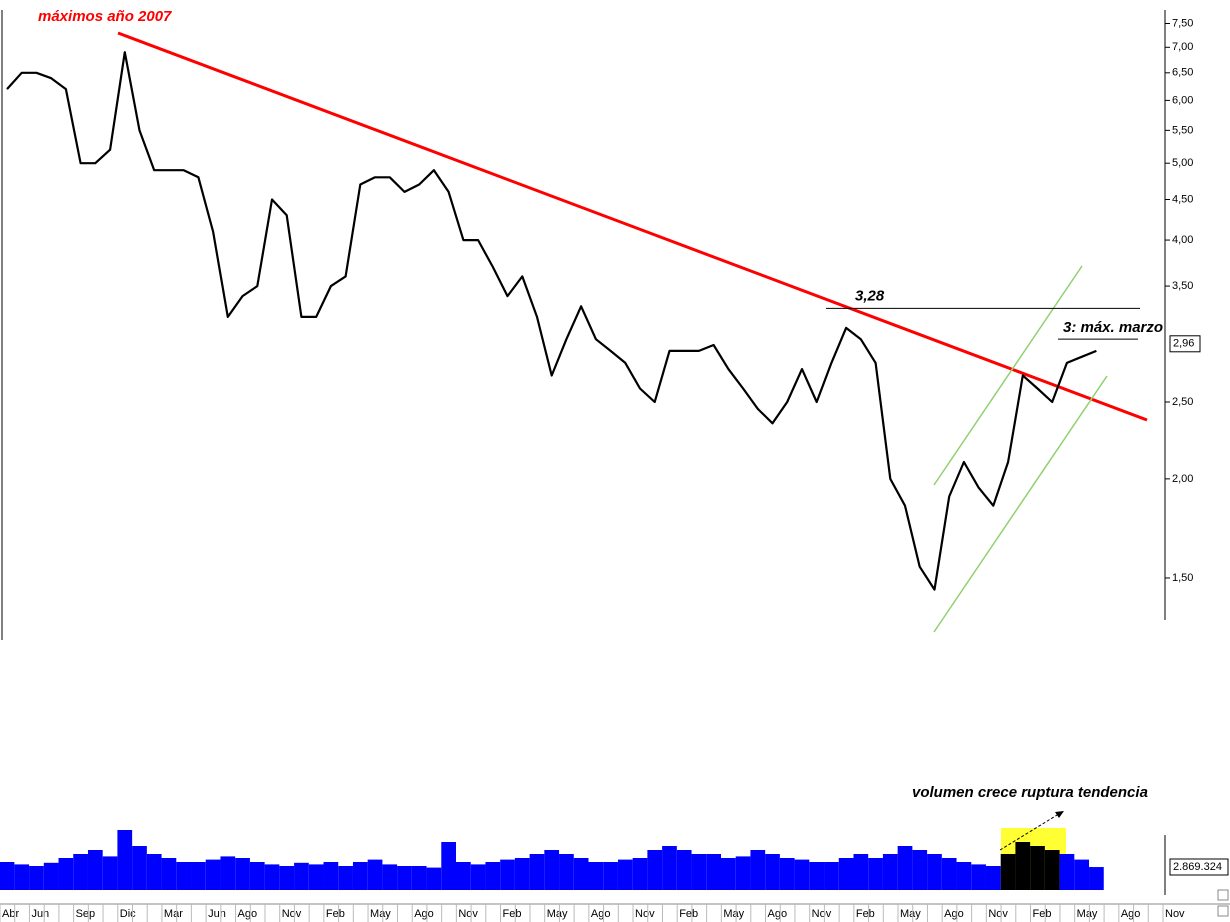 The width and height of the screenshot is (1230, 922). What do you see at coordinates (1197, 867) in the screenshot?
I see `volume-tag-label: 2.869.324` at bounding box center [1197, 867].